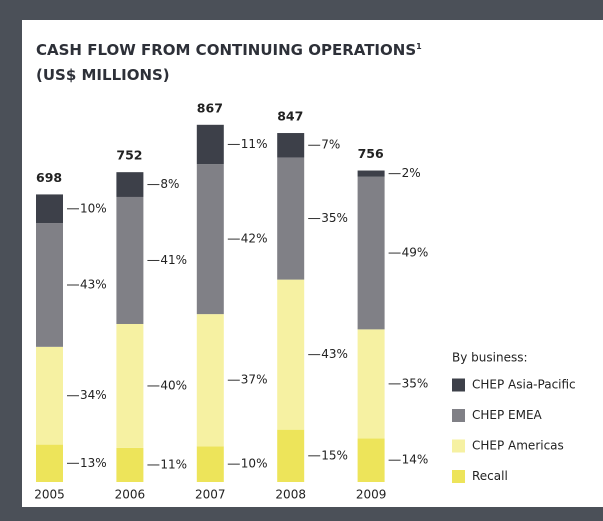 The image size is (603, 521). Describe the element at coordinates (173, 260) in the screenshot. I see `value-label: 41%` at that location.